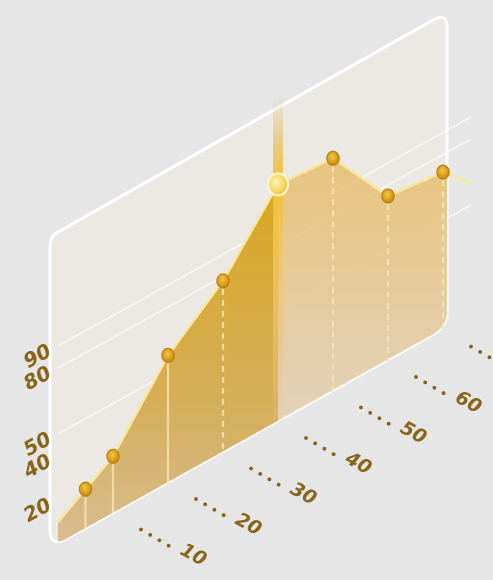 The width and height of the screenshot is (493, 580). Describe the element at coordinates (469, 402) in the screenshot. I see `x-tick-label: 60` at that location.